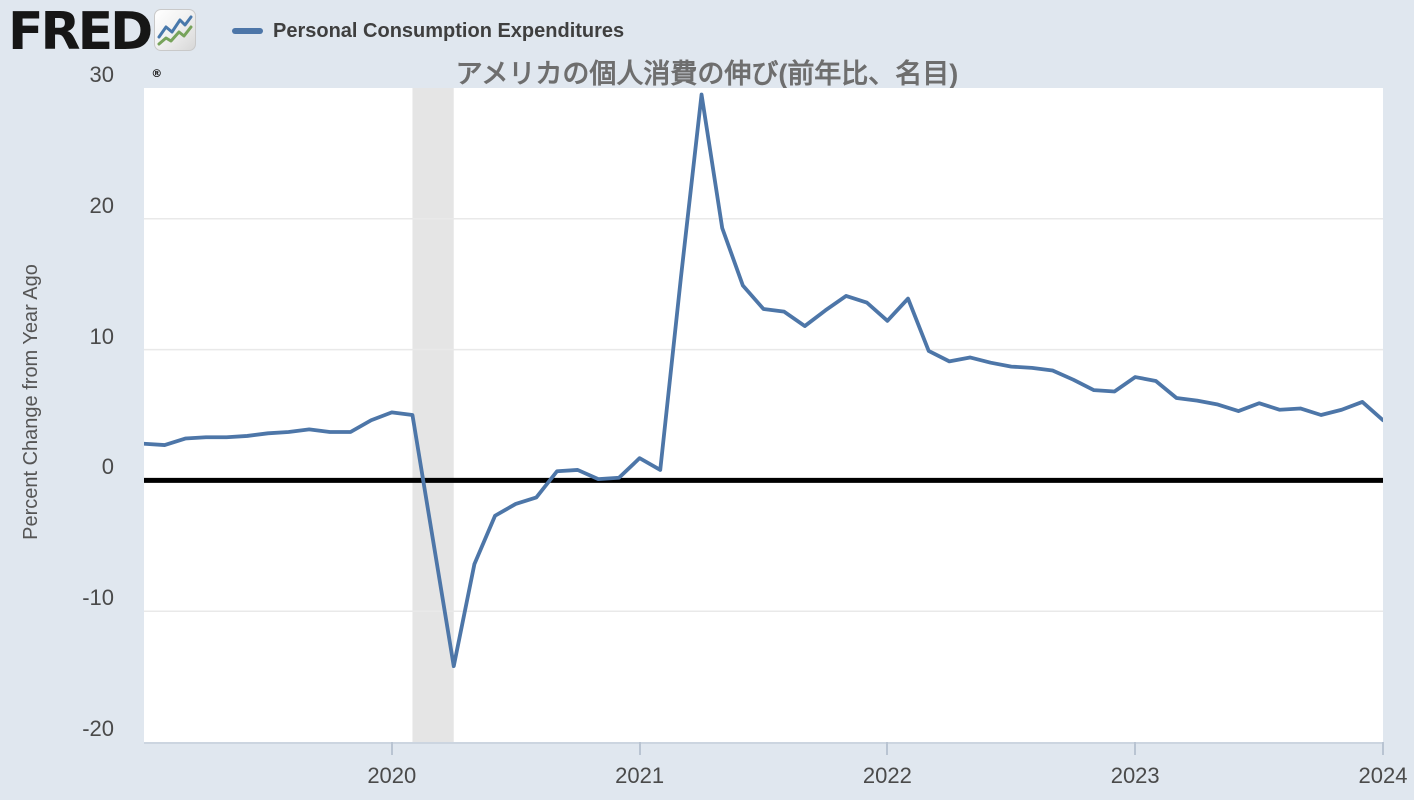  What do you see at coordinates (98, 598) in the screenshot?
I see `y-tick-label: -10` at bounding box center [98, 598].